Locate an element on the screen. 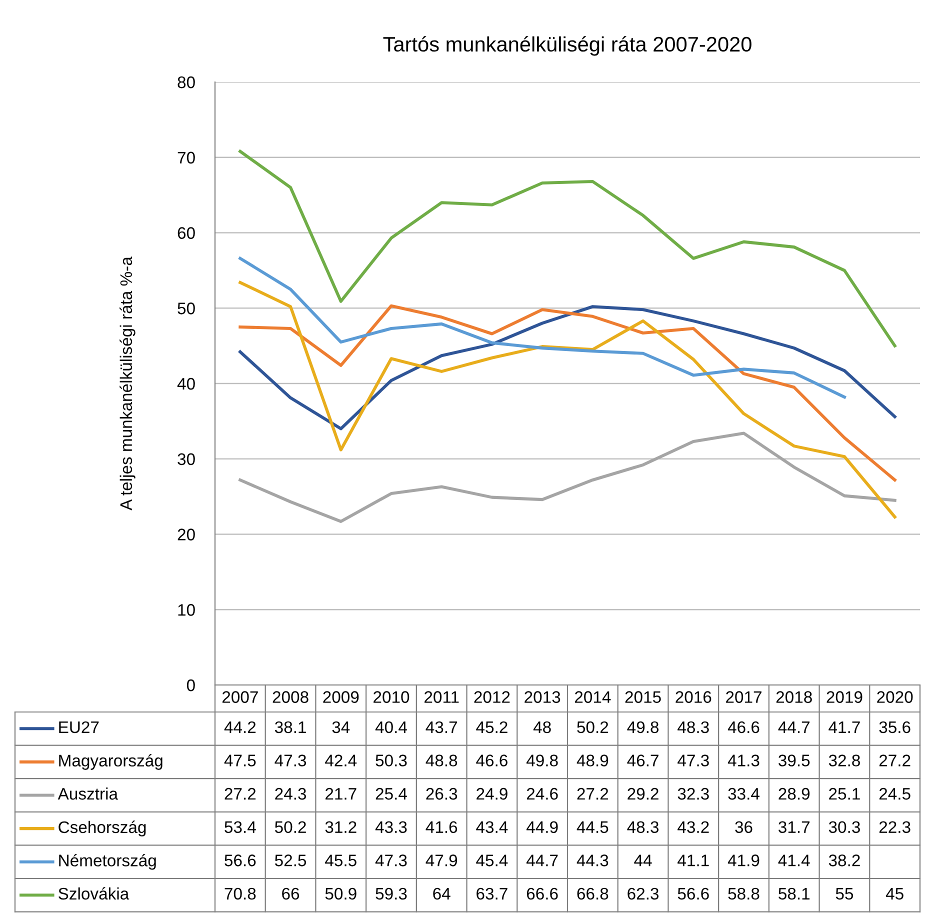  data-label: 43.2 is located at coordinates (693, 827).